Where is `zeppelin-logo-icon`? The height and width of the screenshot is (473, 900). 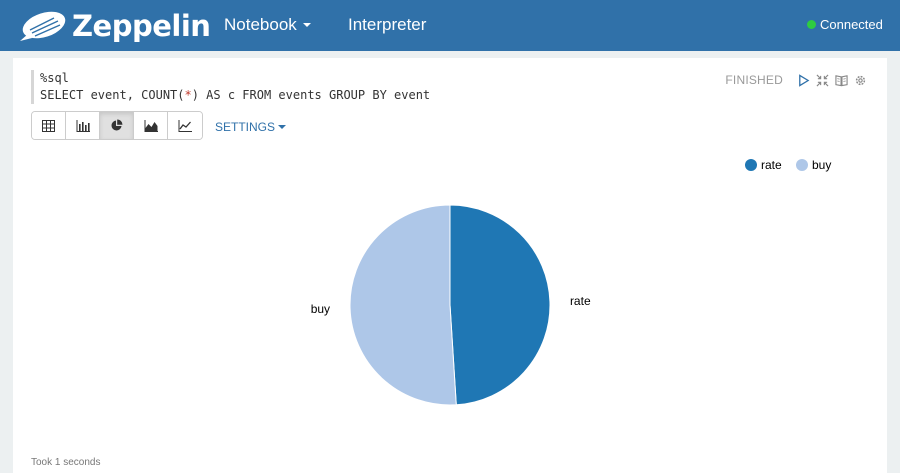 zeppelin-logo-icon is located at coordinates (42, 26).